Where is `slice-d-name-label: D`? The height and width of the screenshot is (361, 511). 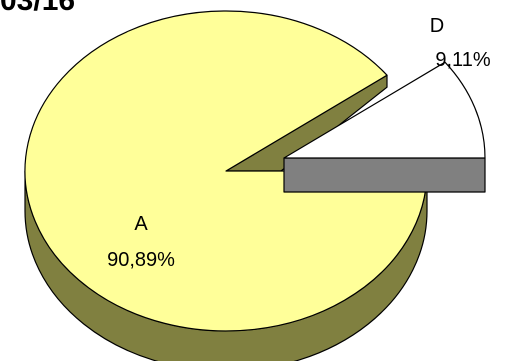 slice-d-name-label: D is located at coordinates (437, 26).